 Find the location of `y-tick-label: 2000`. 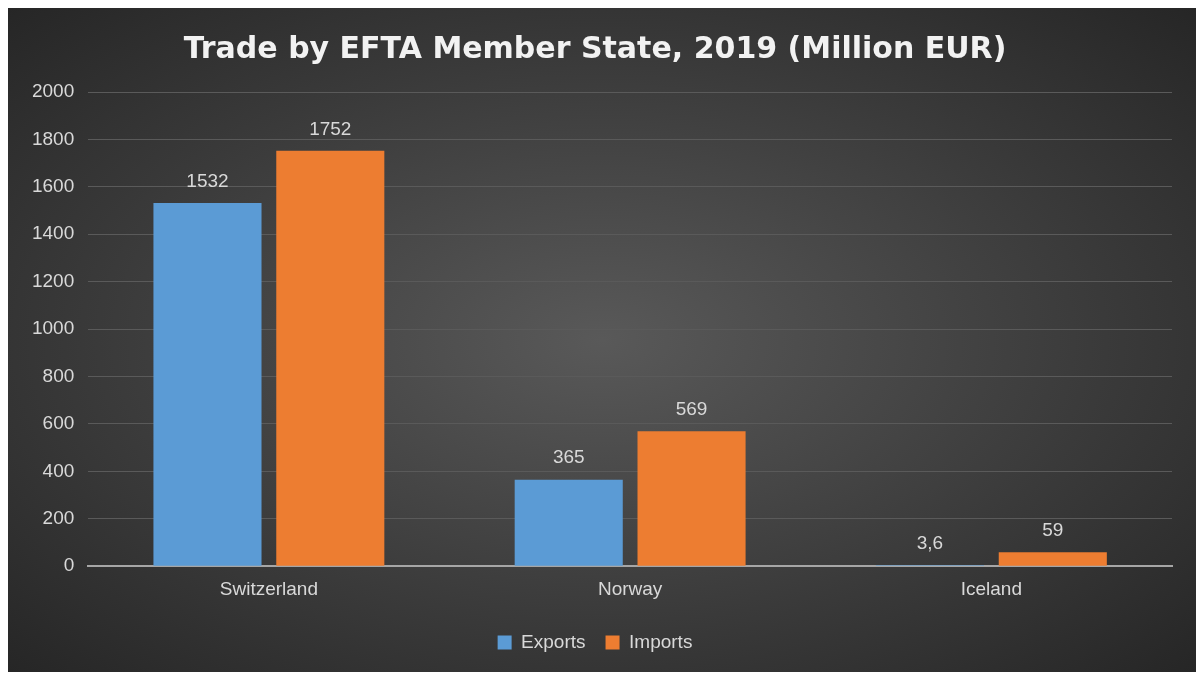

y-tick-label: 2000 is located at coordinates (53, 91).